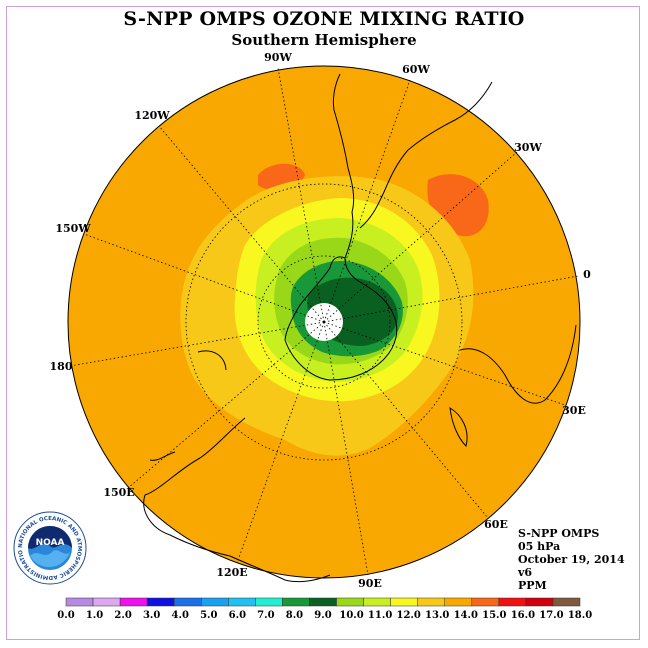  What do you see at coordinates (322, 615) in the screenshot?
I see `colorbar-tick-label: 9.0` at bounding box center [322, 615].